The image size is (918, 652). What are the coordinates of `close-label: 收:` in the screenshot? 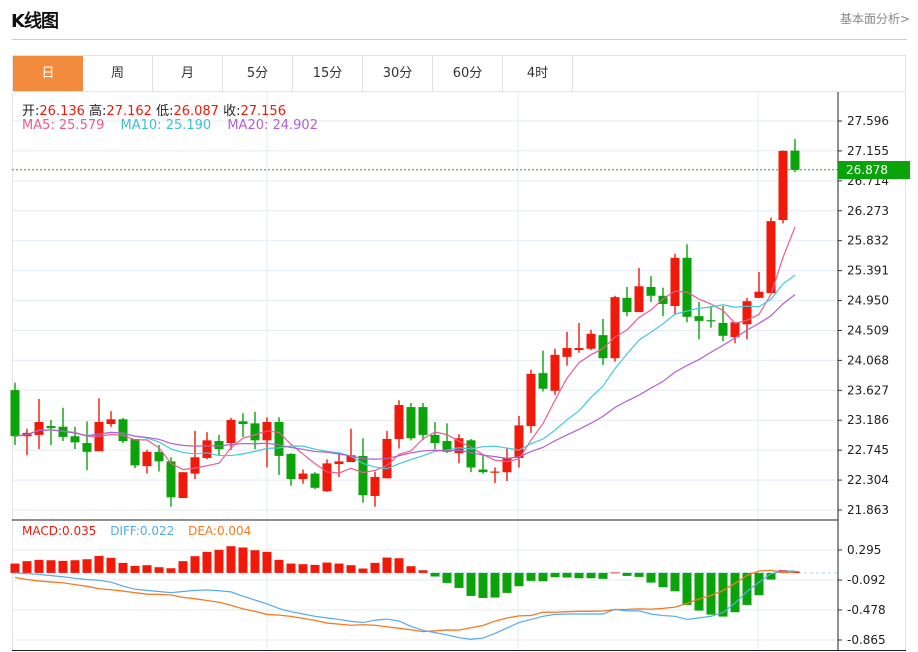 It's located at (232, 111).